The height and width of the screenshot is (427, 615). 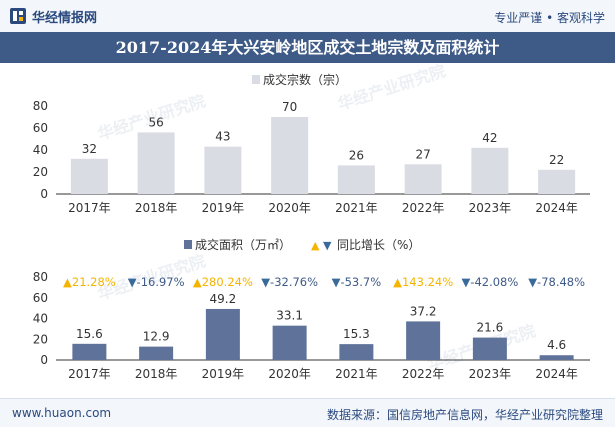 What do you see at coordinates (223, 282) in the screenshot?
I see `growth-up-label: ▲280.24%` at bounding box center [223, 282].